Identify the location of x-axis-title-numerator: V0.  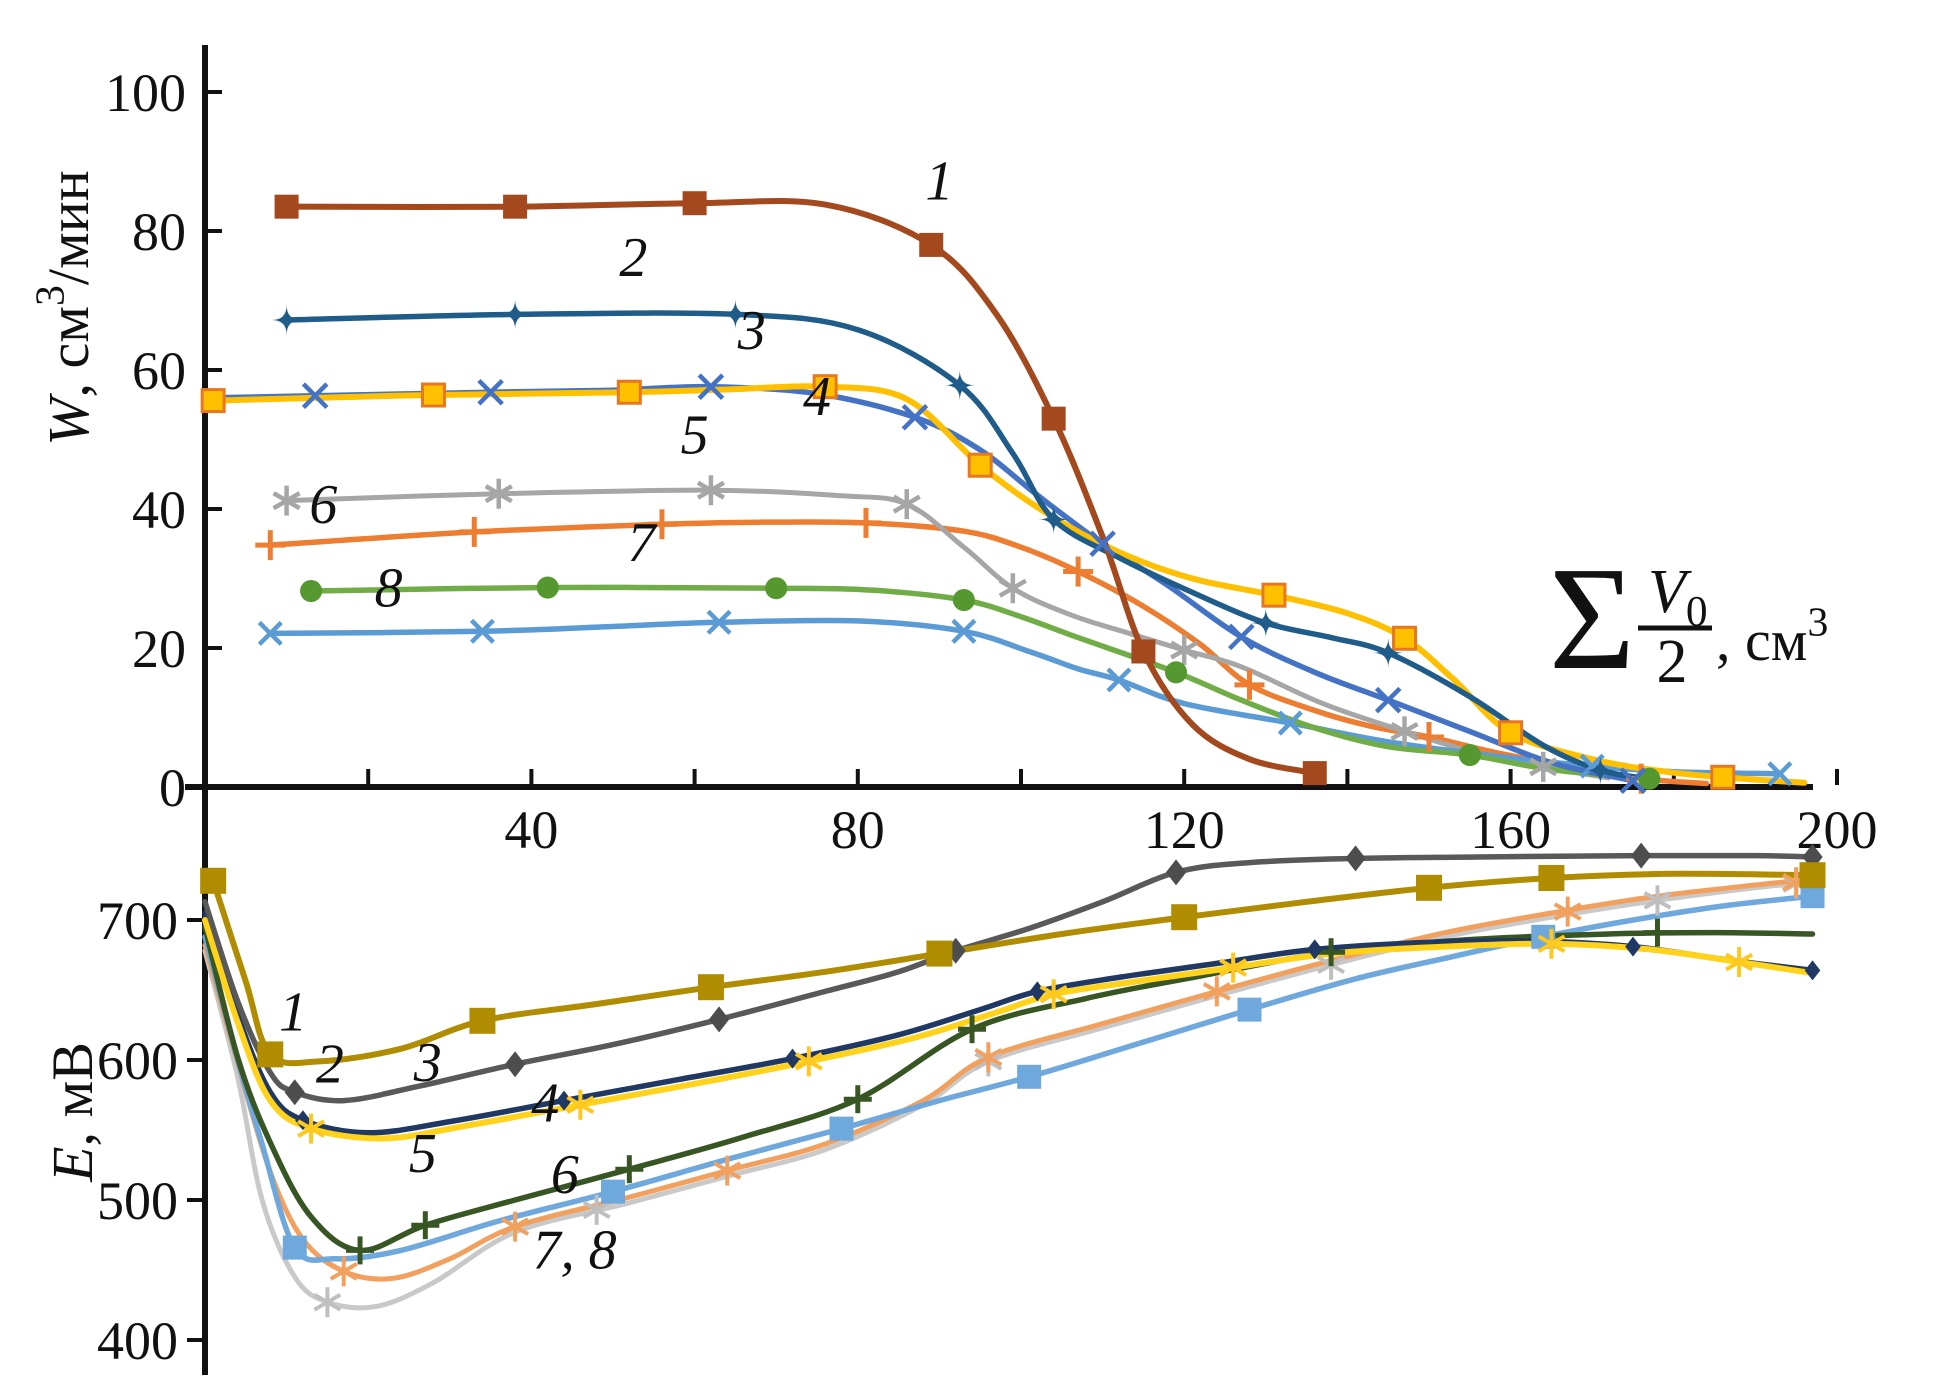
(1678, 597).